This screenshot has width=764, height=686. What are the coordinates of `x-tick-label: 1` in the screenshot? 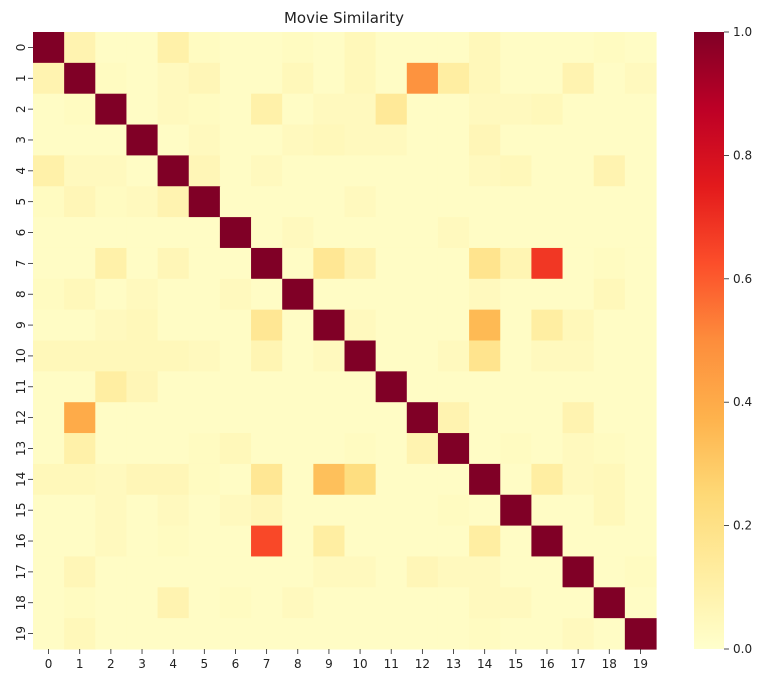 It's located at (80, 664).